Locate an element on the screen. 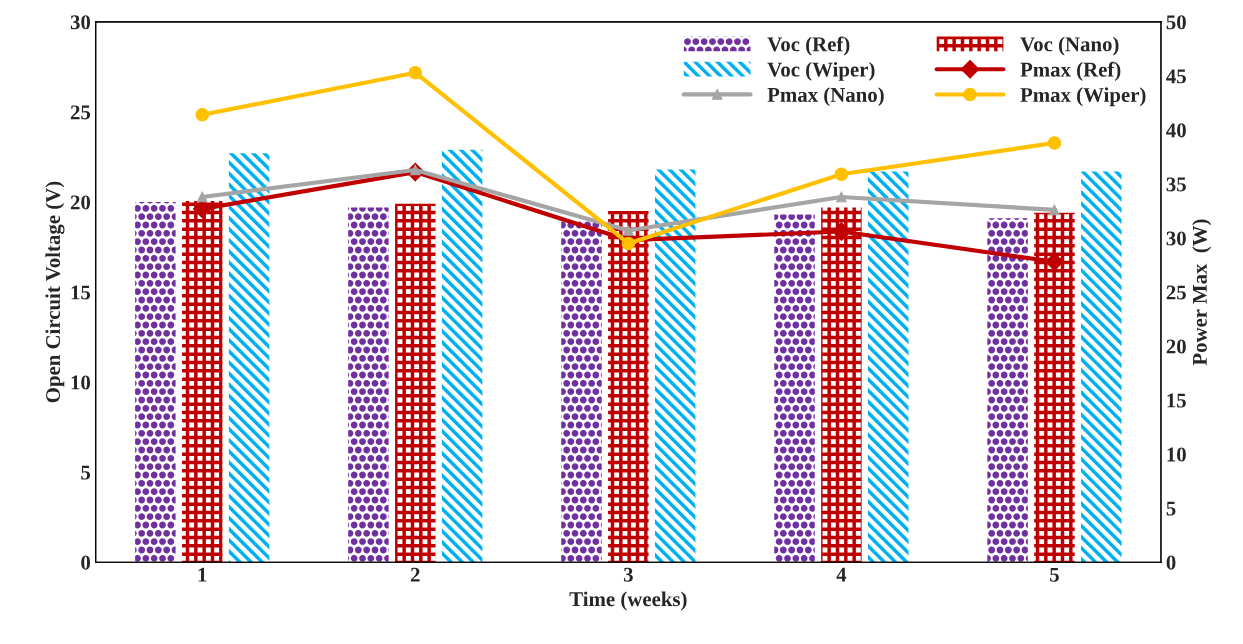  x-axis-title: Time (weeks) is located at coordinates (628, 601).